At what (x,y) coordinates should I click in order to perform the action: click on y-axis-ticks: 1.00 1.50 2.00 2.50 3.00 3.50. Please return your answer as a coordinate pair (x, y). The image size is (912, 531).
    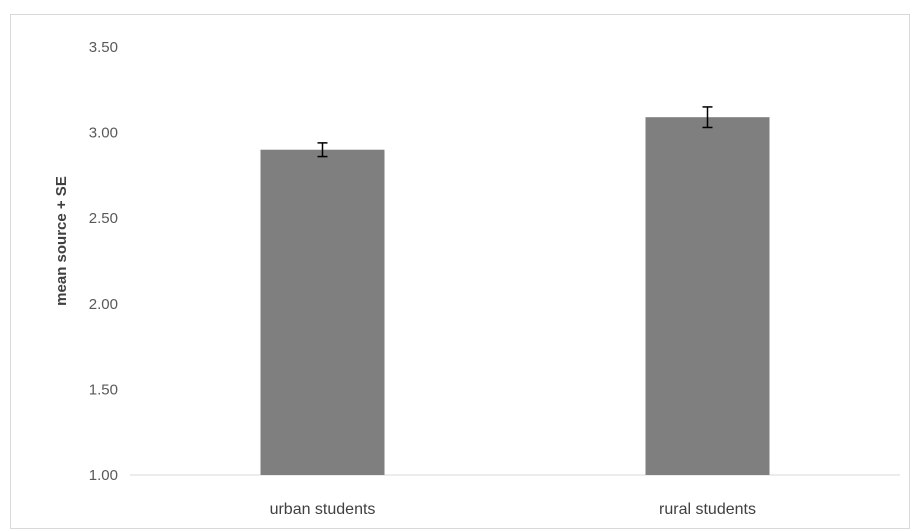
    Looking at the image, I should click on (103, 261).